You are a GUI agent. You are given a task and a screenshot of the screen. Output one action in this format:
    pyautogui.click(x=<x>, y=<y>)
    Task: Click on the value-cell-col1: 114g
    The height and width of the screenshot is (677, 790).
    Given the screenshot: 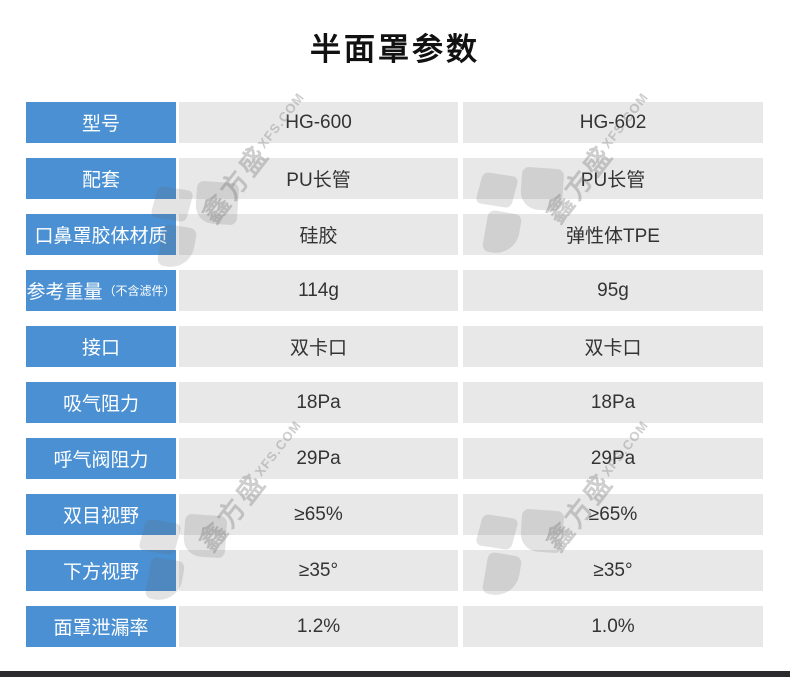 What is the action you would take?
    pyautogui.click(x=318, y=290)
    